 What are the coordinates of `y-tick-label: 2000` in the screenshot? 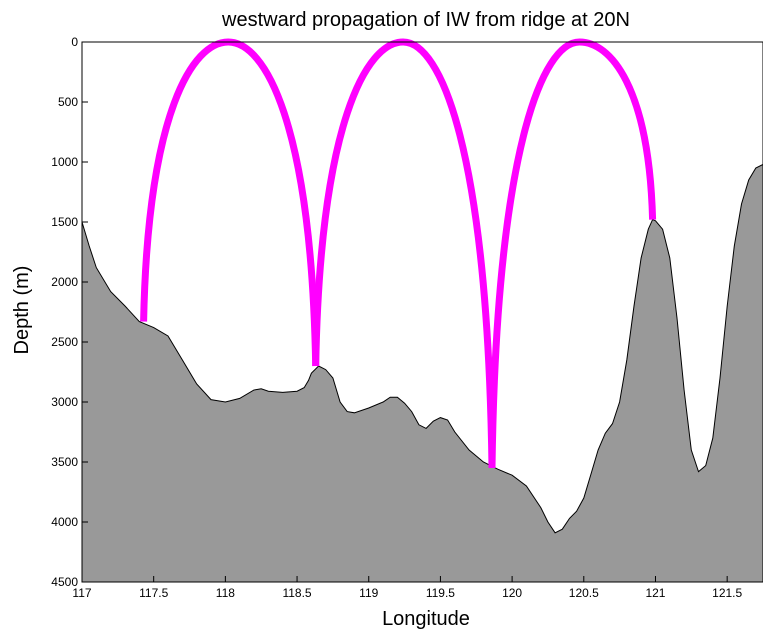 It's located at (64, 282).